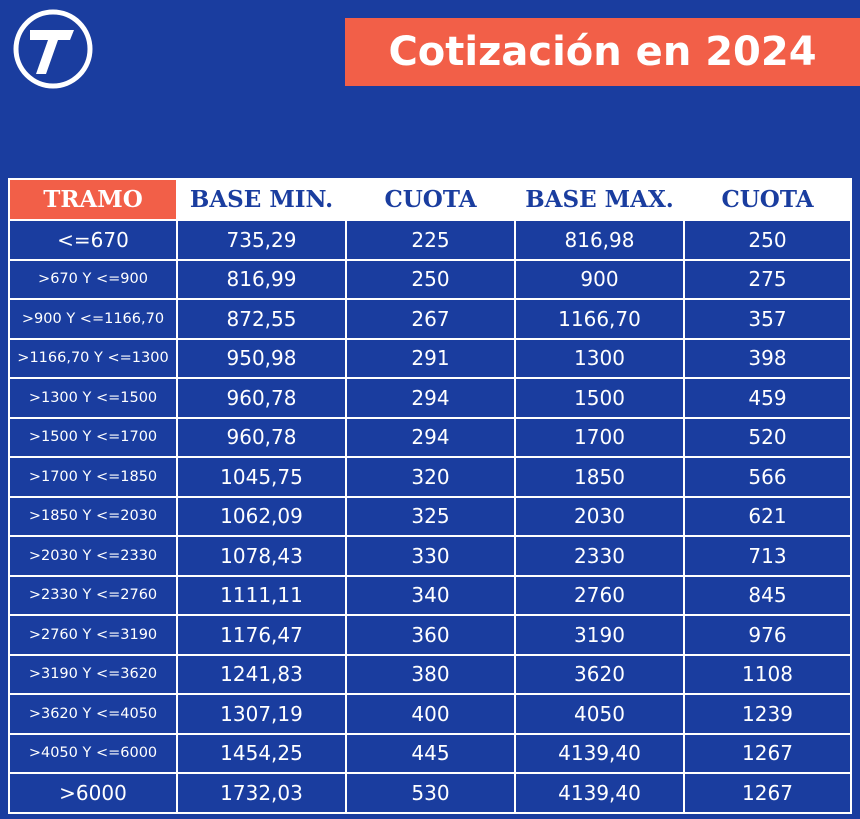  Describe the element at coordinates (599, 635) in the screenshot. I see `value-cell: 3190` at that location.